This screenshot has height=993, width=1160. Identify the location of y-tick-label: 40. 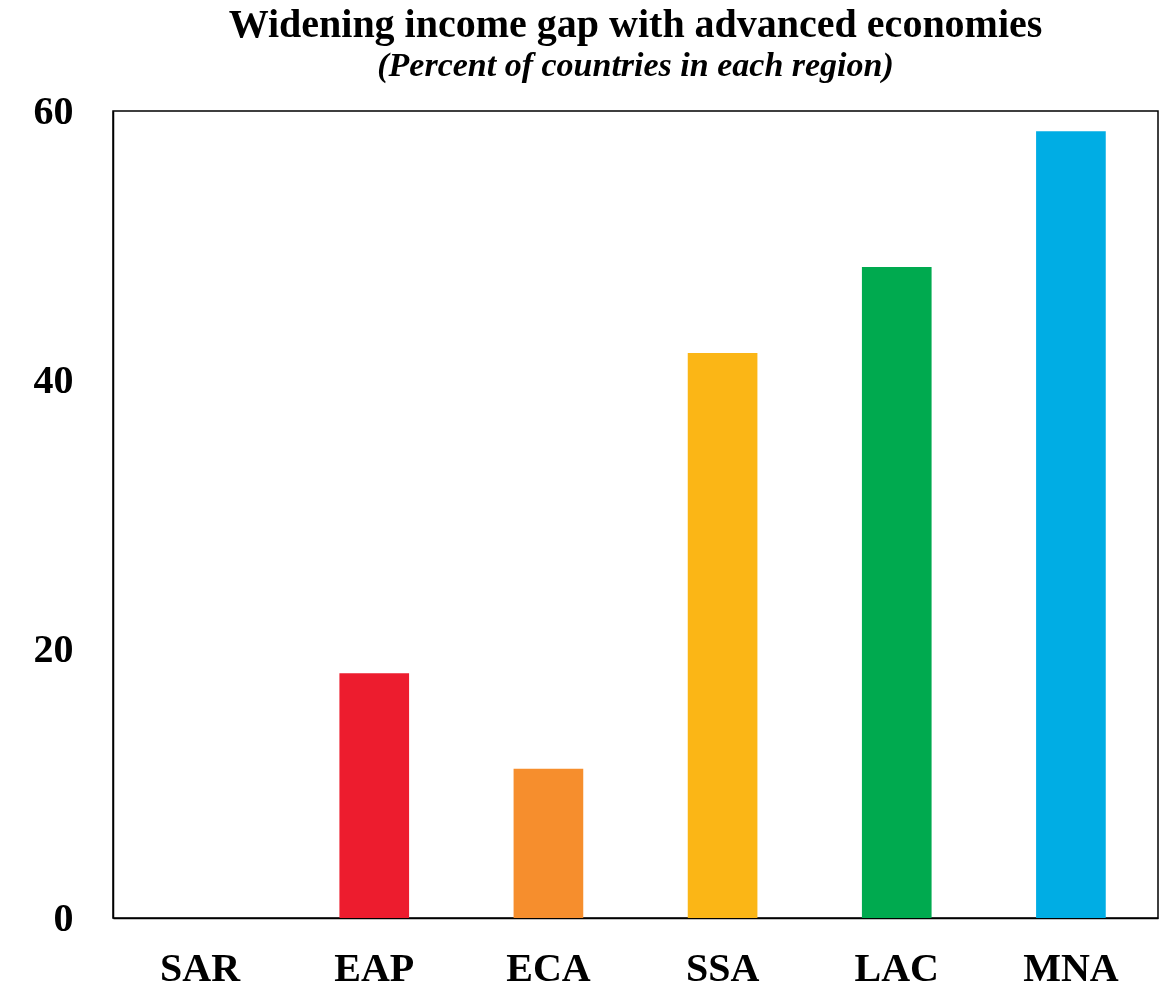
(53, 379).